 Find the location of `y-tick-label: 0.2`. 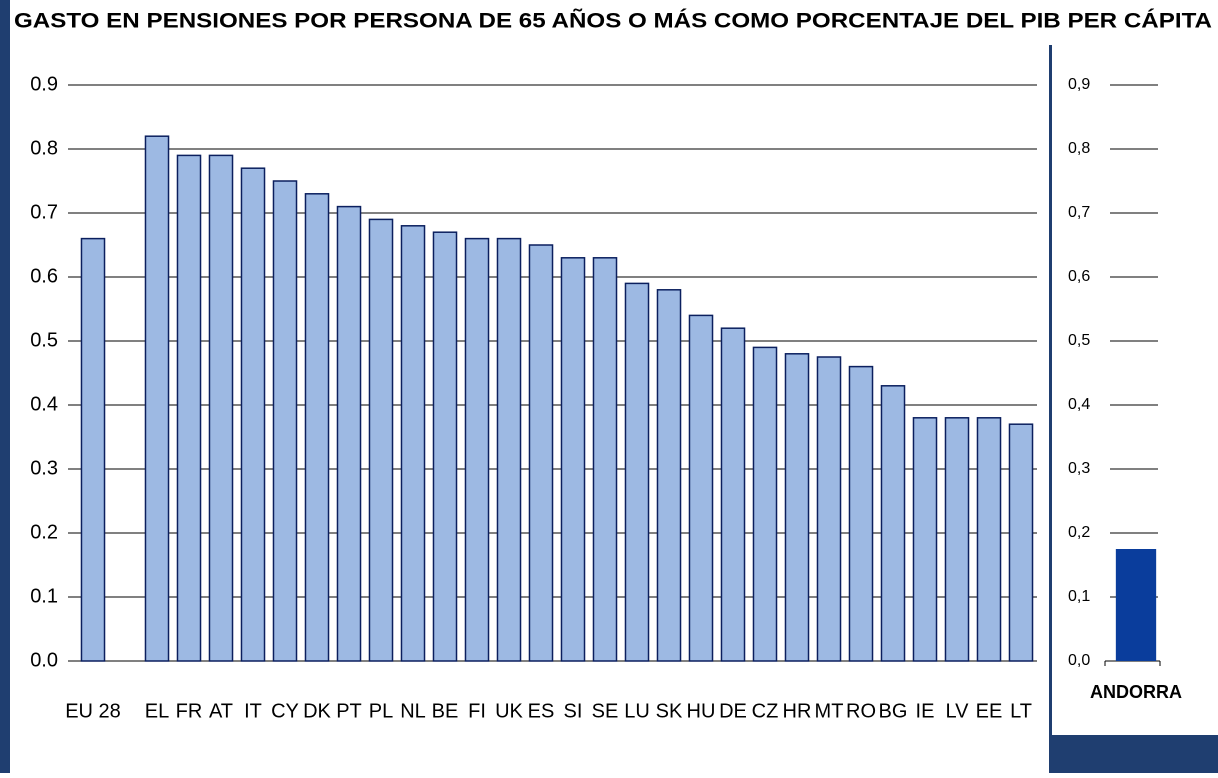

y-tick-label: 0.2 is located at coordinates (44, 532).